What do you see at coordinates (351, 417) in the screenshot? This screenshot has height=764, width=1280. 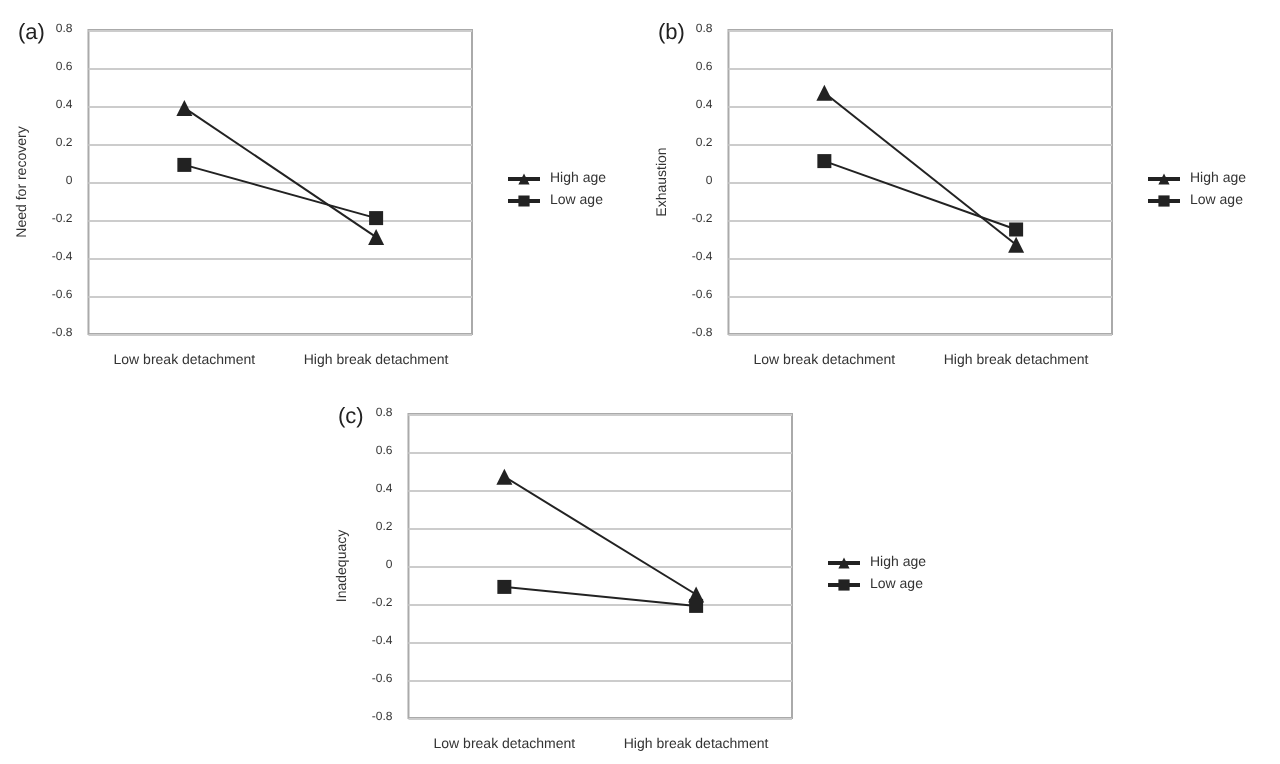 I see `chart-title: (c)` at bounding box center [351, 417].